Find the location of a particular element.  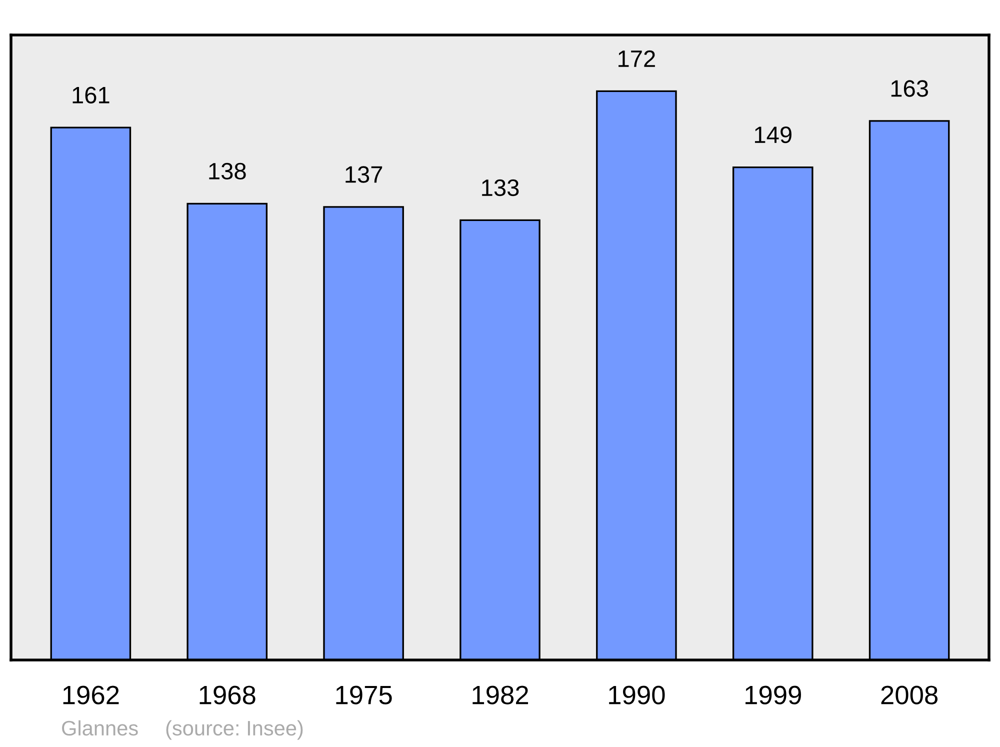

x-tick-label: 1982 is located at coordinates (500, 695).